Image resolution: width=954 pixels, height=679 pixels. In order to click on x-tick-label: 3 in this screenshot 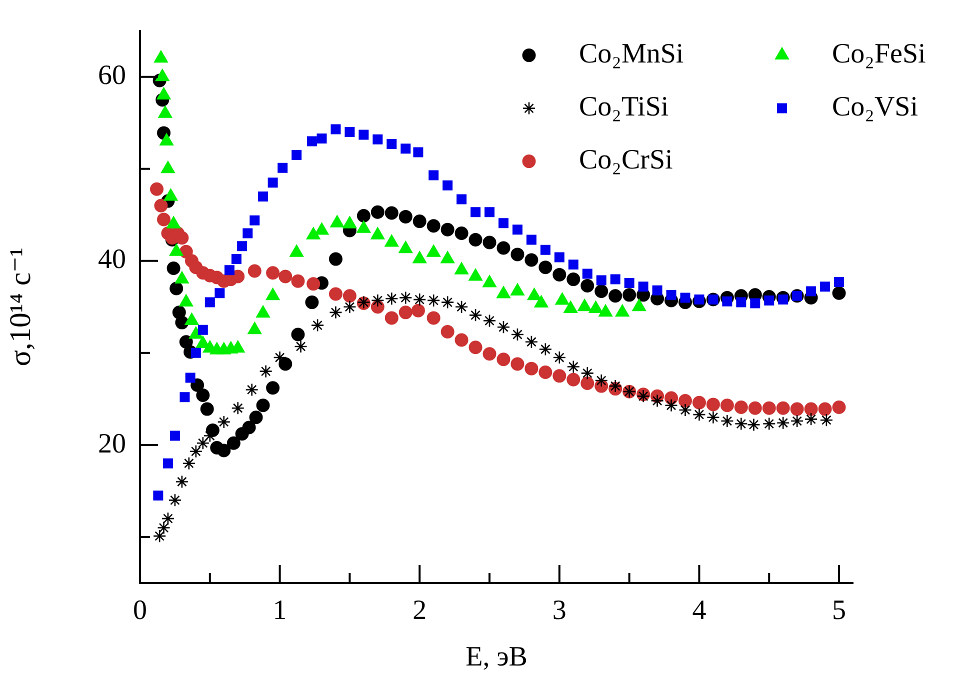, I will do `click(559, 610)`.